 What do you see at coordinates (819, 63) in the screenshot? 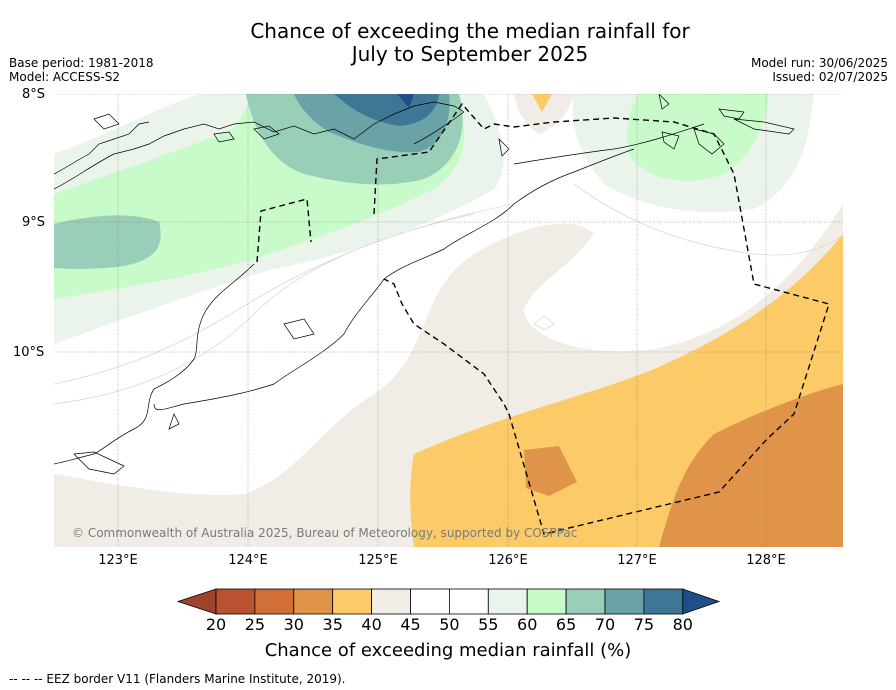
I see `model-run-text: Model run: 30/06/2025` at bounding box center [819, 63].